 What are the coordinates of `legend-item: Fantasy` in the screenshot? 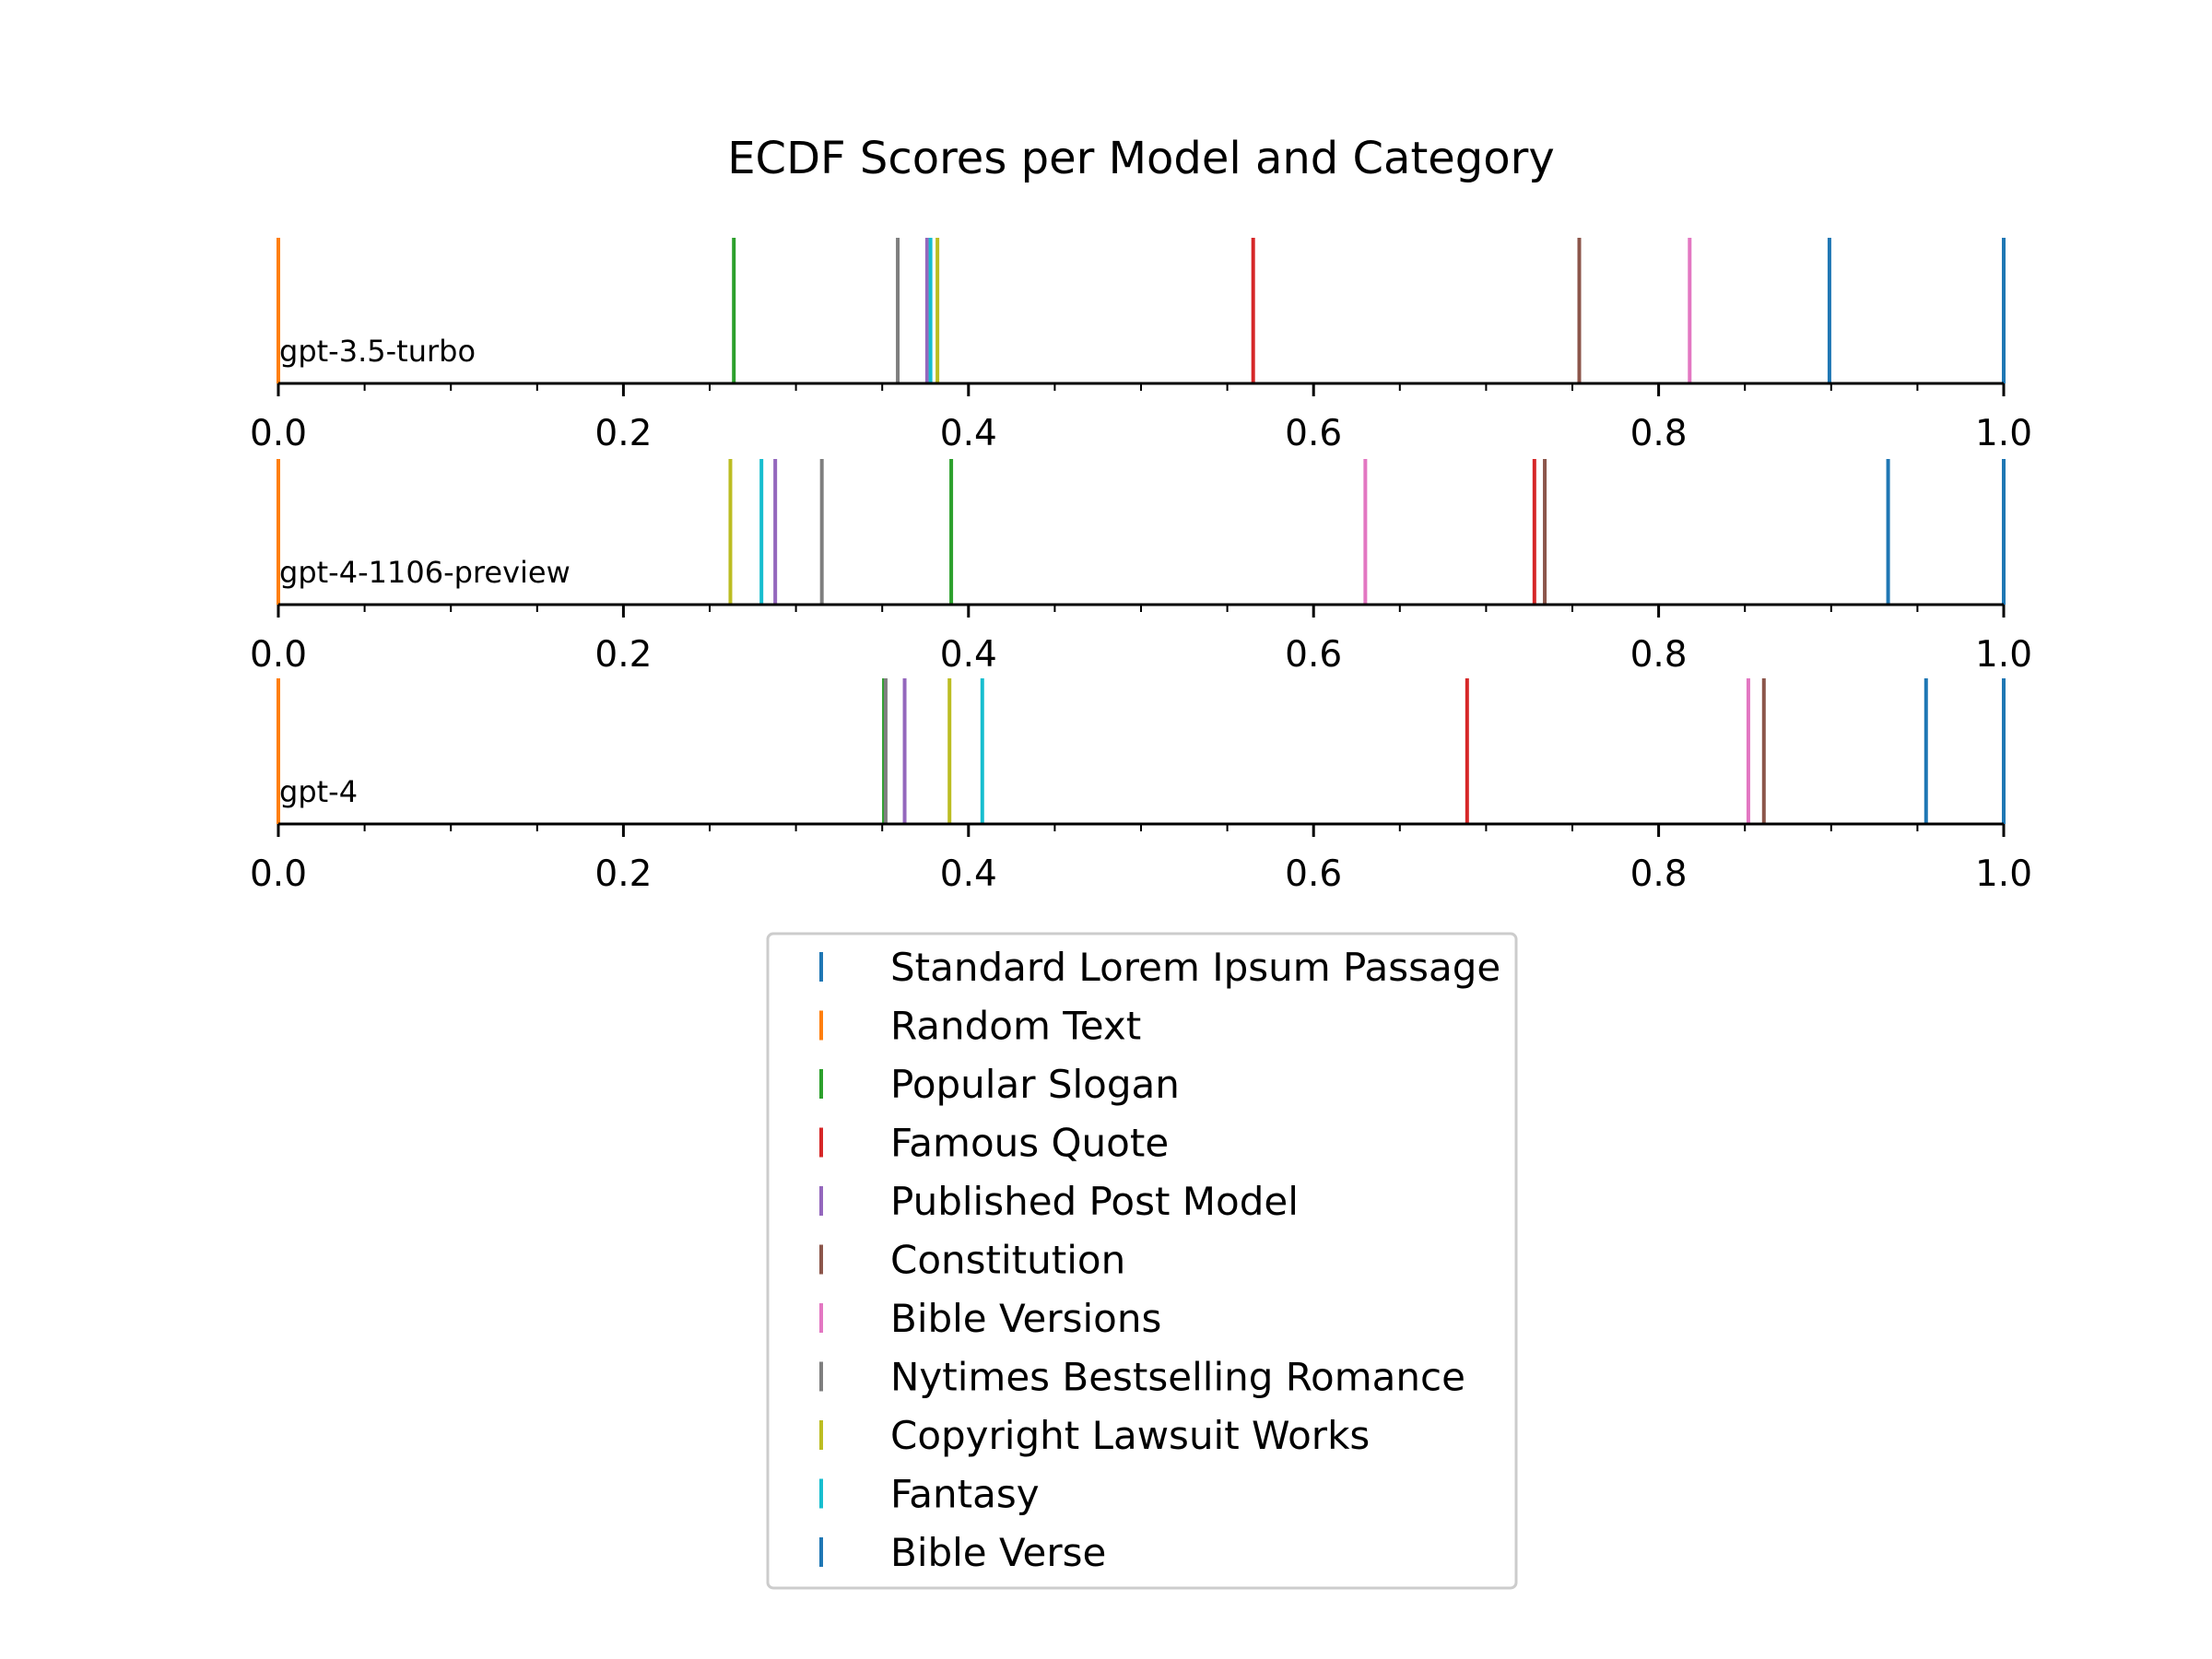 It's located at (929, 1494).